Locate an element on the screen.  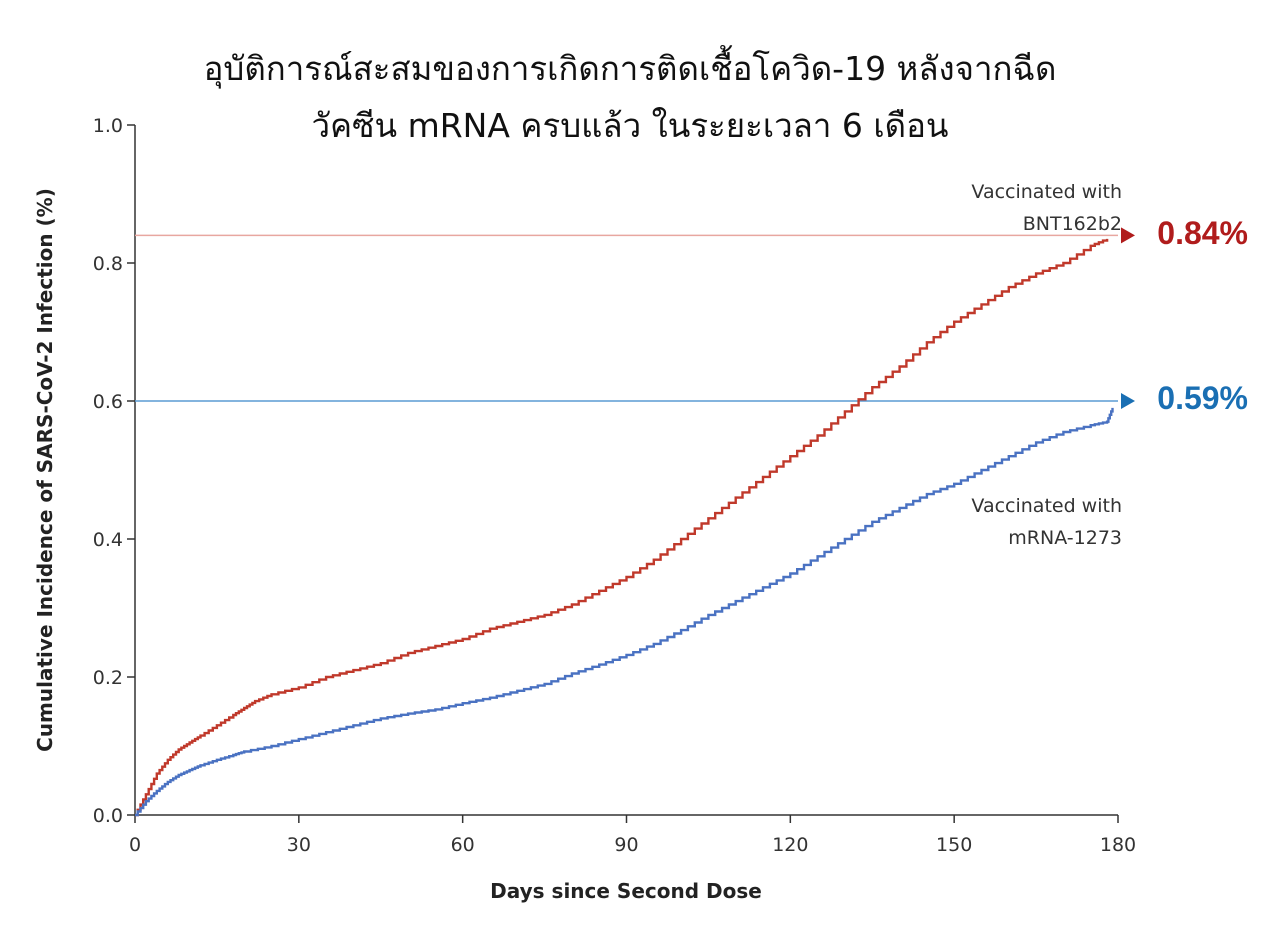
series-2-label-line-1: Vaccinated with is located at coordinates (1046, 506).